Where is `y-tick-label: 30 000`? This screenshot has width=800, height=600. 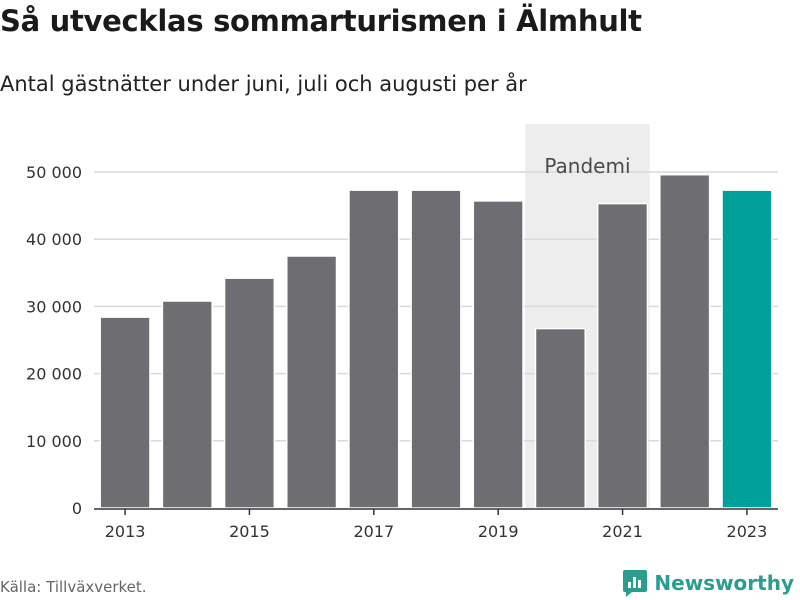
y-tick-label: 30 000 is located at coordinates (54, 306).